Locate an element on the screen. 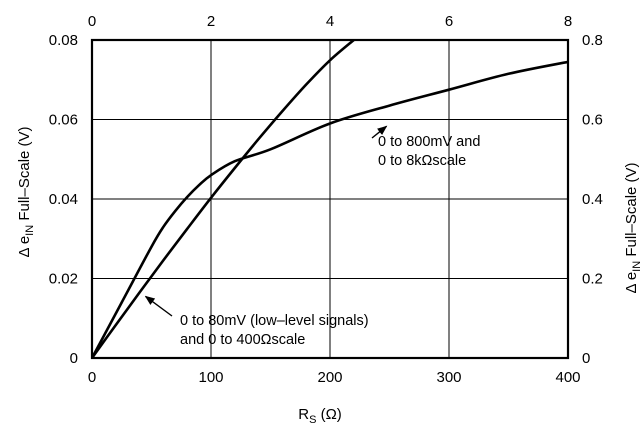 This screenshot has width=640, height=428. y-axis-label-left-subscript: IN is located at coordinates (30, 230).